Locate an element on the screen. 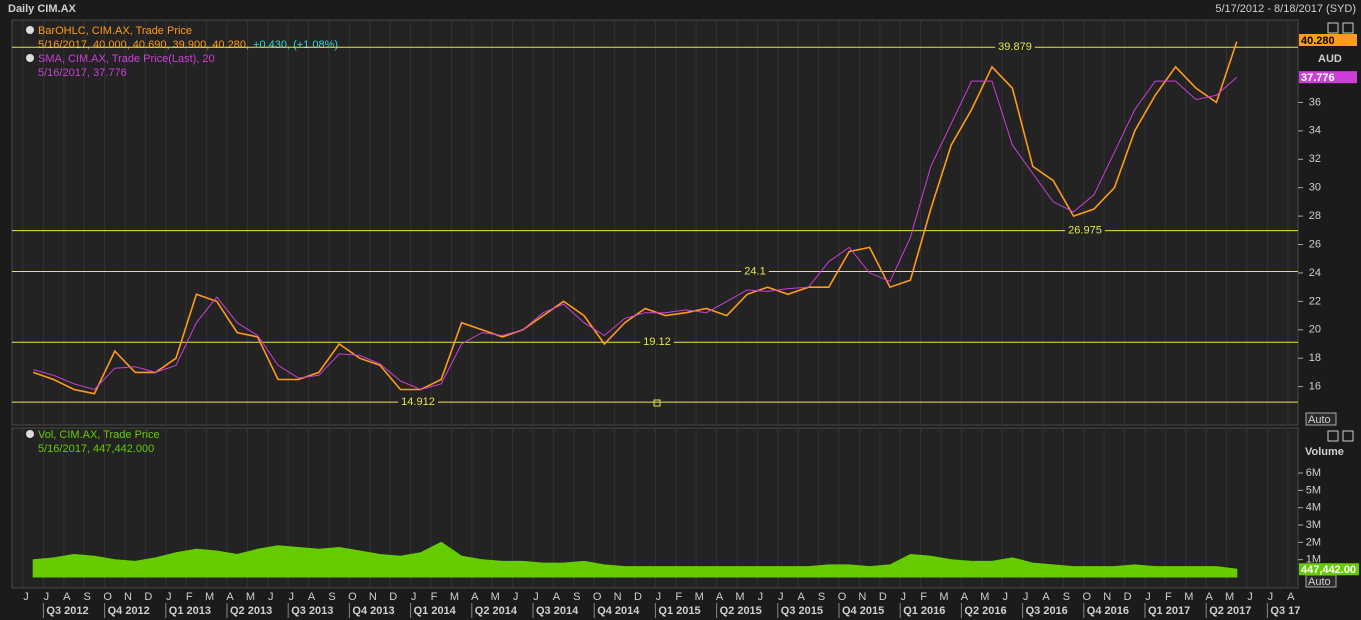 This screenshot has width=1361, height=620. handle is located at coordinates (657, 403).